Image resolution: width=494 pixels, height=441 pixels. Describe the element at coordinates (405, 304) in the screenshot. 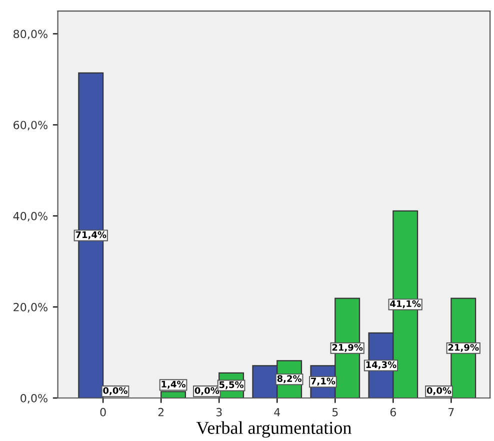

I see `data-label: 41,1%` at that location.